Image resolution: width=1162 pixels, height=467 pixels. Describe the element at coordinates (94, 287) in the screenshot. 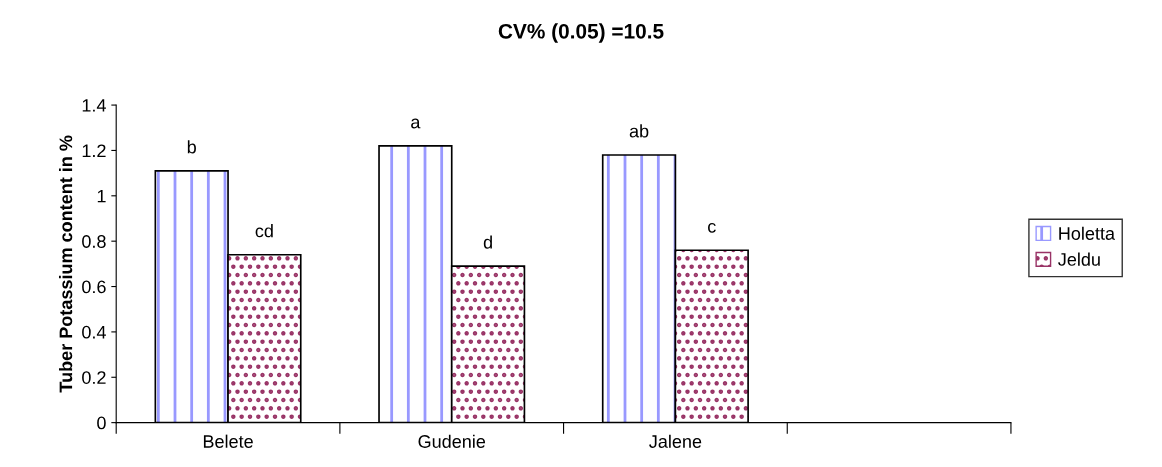

I see `y-tick-label: 0.6` at that location.